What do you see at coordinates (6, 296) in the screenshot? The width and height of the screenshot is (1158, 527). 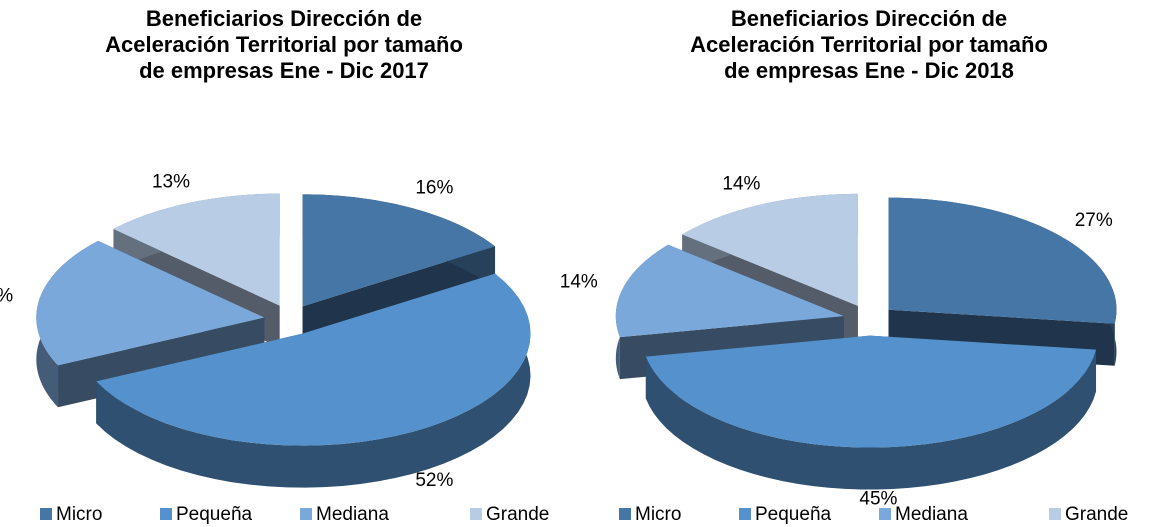 I see `data-label: 19%` at bounding box center [6, 296].